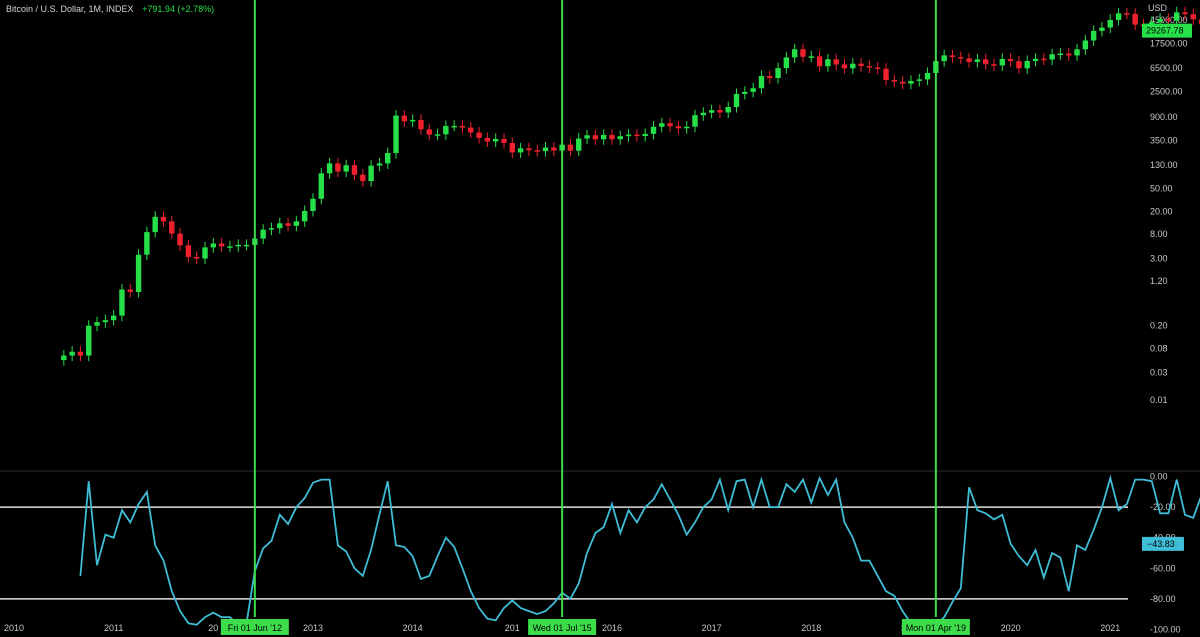 This screenshot has width=1200, height=637. What do you see at coordinates (255, 628) in the screenshot?
I see `vertical-marker-label: Fri 01 Jun '12` at bounding box center [255, 628].